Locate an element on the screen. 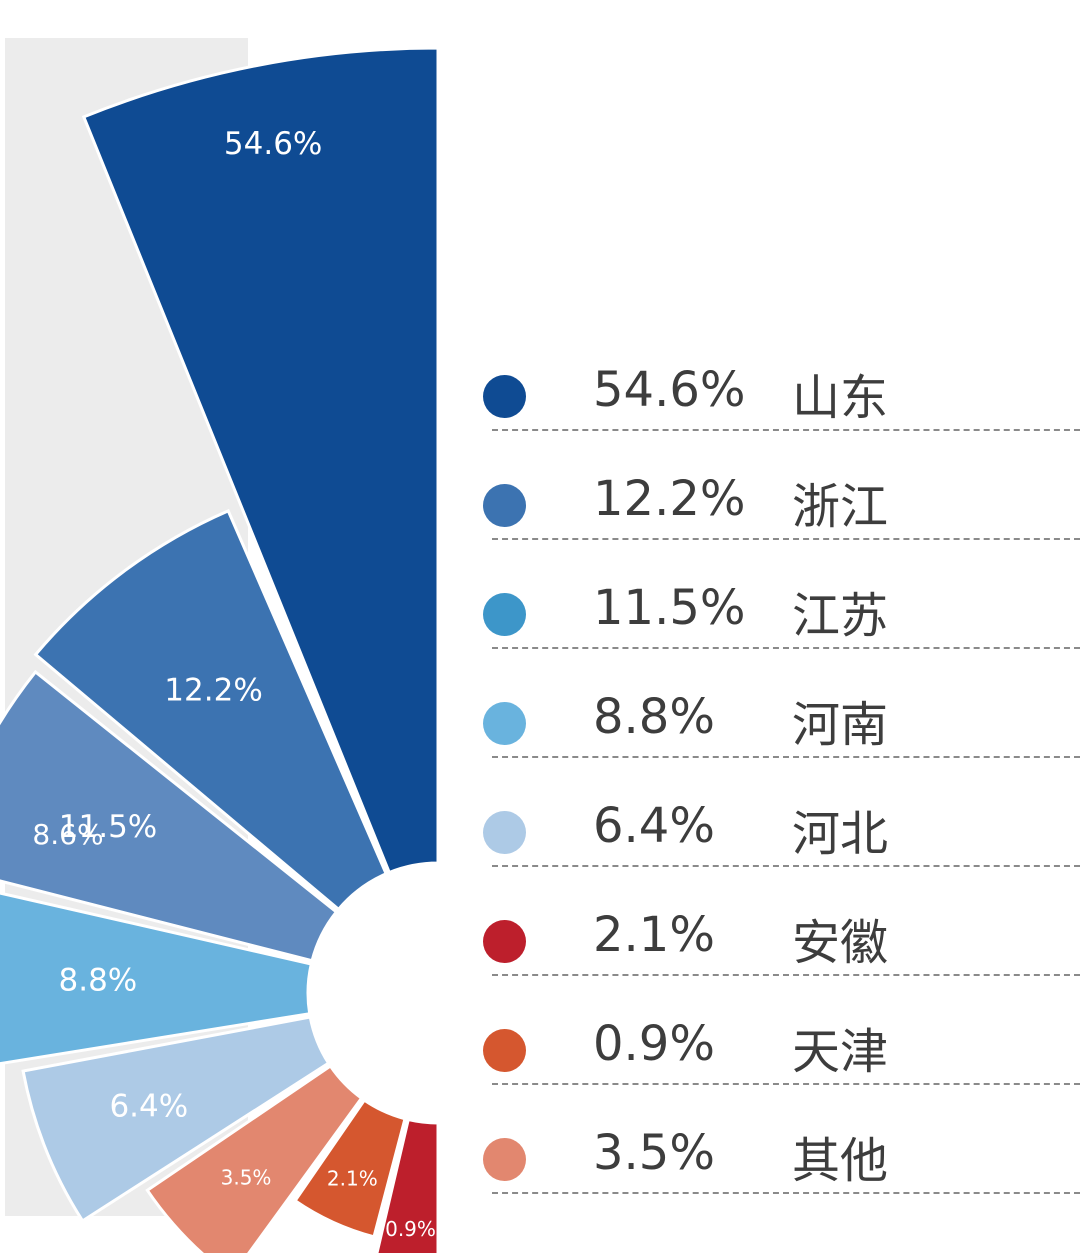 The image size is (1080, 1253). legend-value: 11.5% is located at coordinates (669, 608).